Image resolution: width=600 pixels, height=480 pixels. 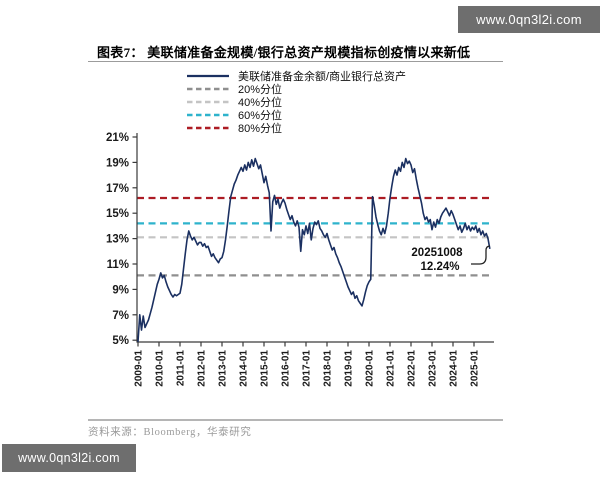 I want to click on x-tick-label: 2011-01, so click(x=181, y=368).